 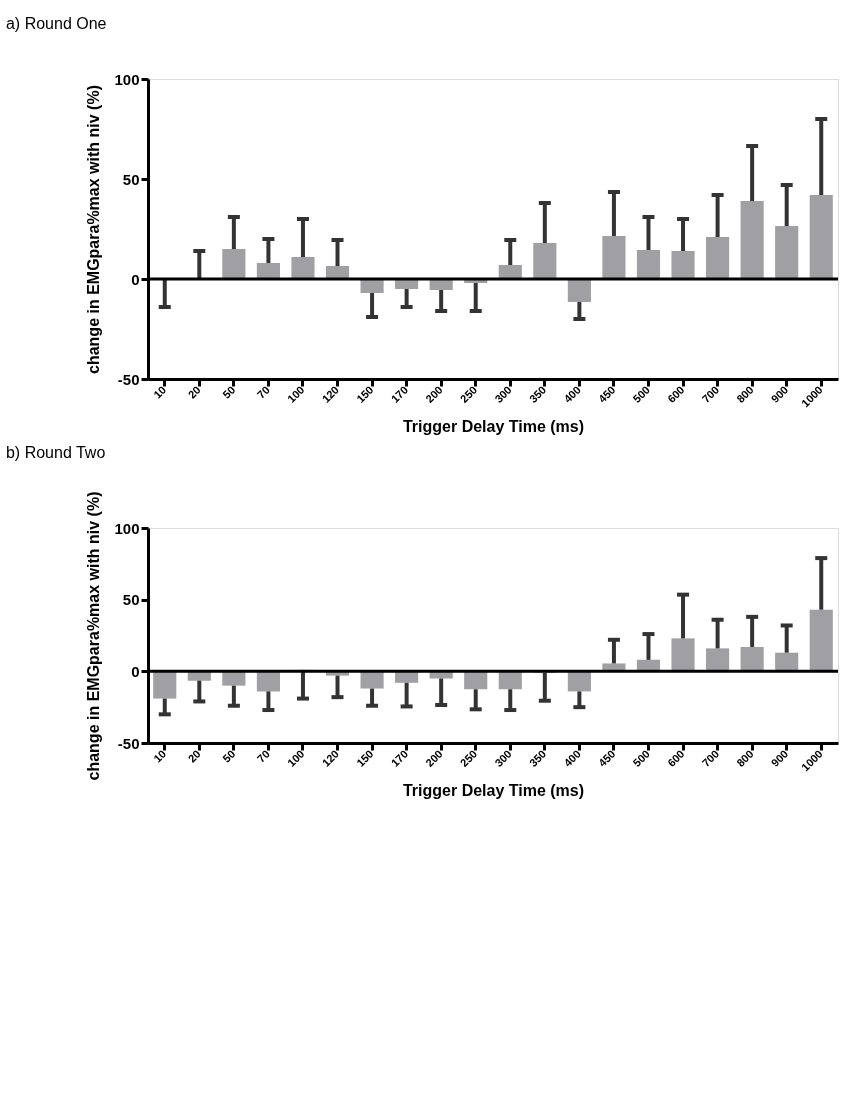 What do you see at coordinates (55, 453) in the screenshot?
I see `chart-title: b) Round Two` at bounding box center [55, 453].